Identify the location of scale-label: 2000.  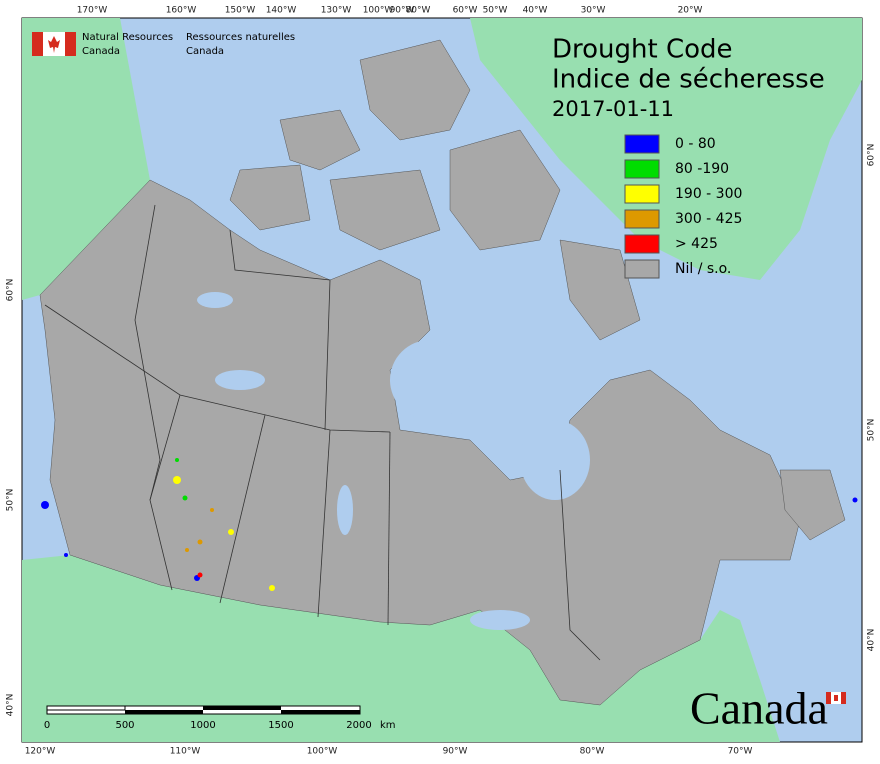
(358, 725).